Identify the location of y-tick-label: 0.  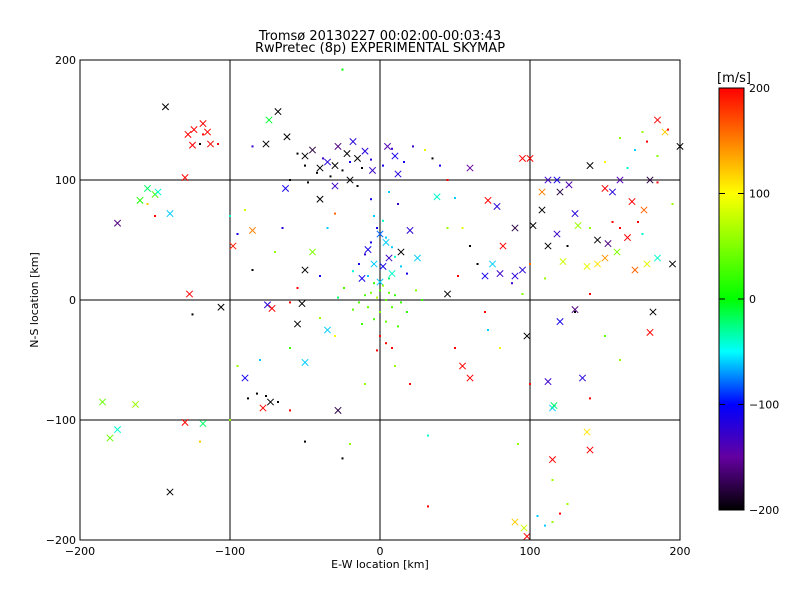
(72, 300).